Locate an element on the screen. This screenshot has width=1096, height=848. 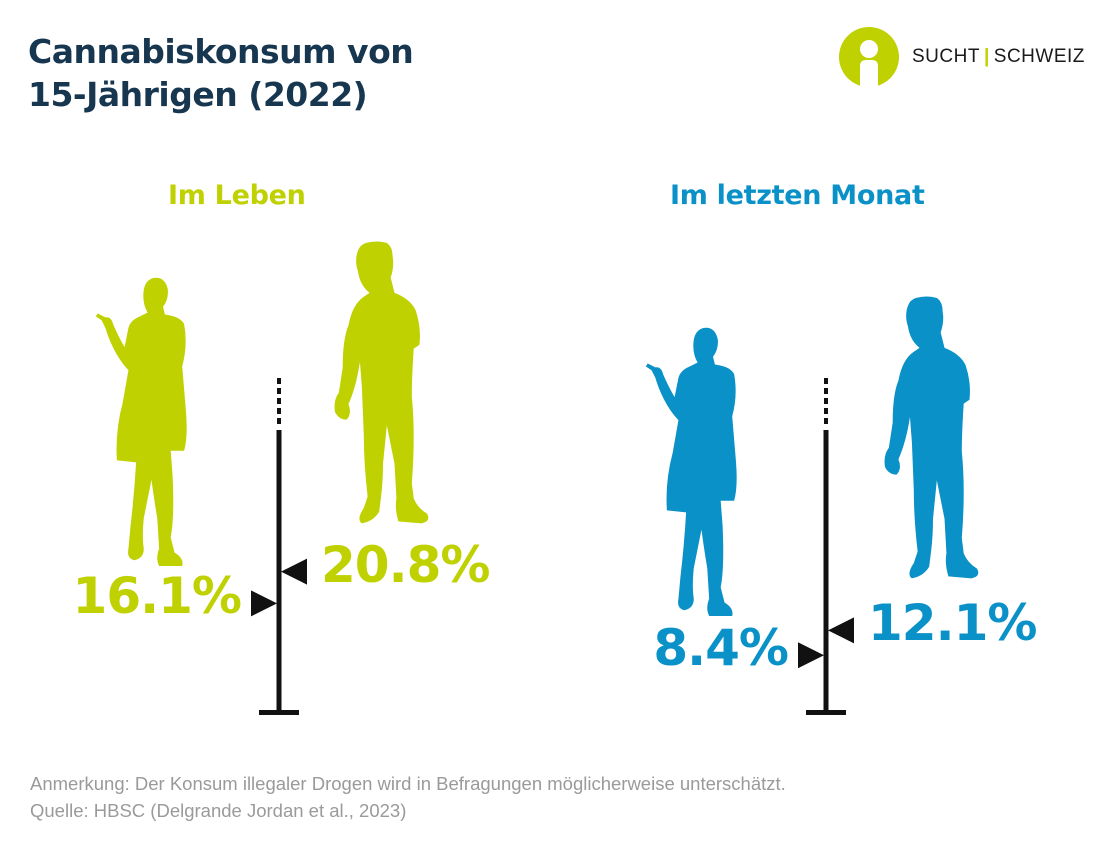
logo-wordmark: SUCHT | SCHWEIZ is located at coordinates (998, 57).